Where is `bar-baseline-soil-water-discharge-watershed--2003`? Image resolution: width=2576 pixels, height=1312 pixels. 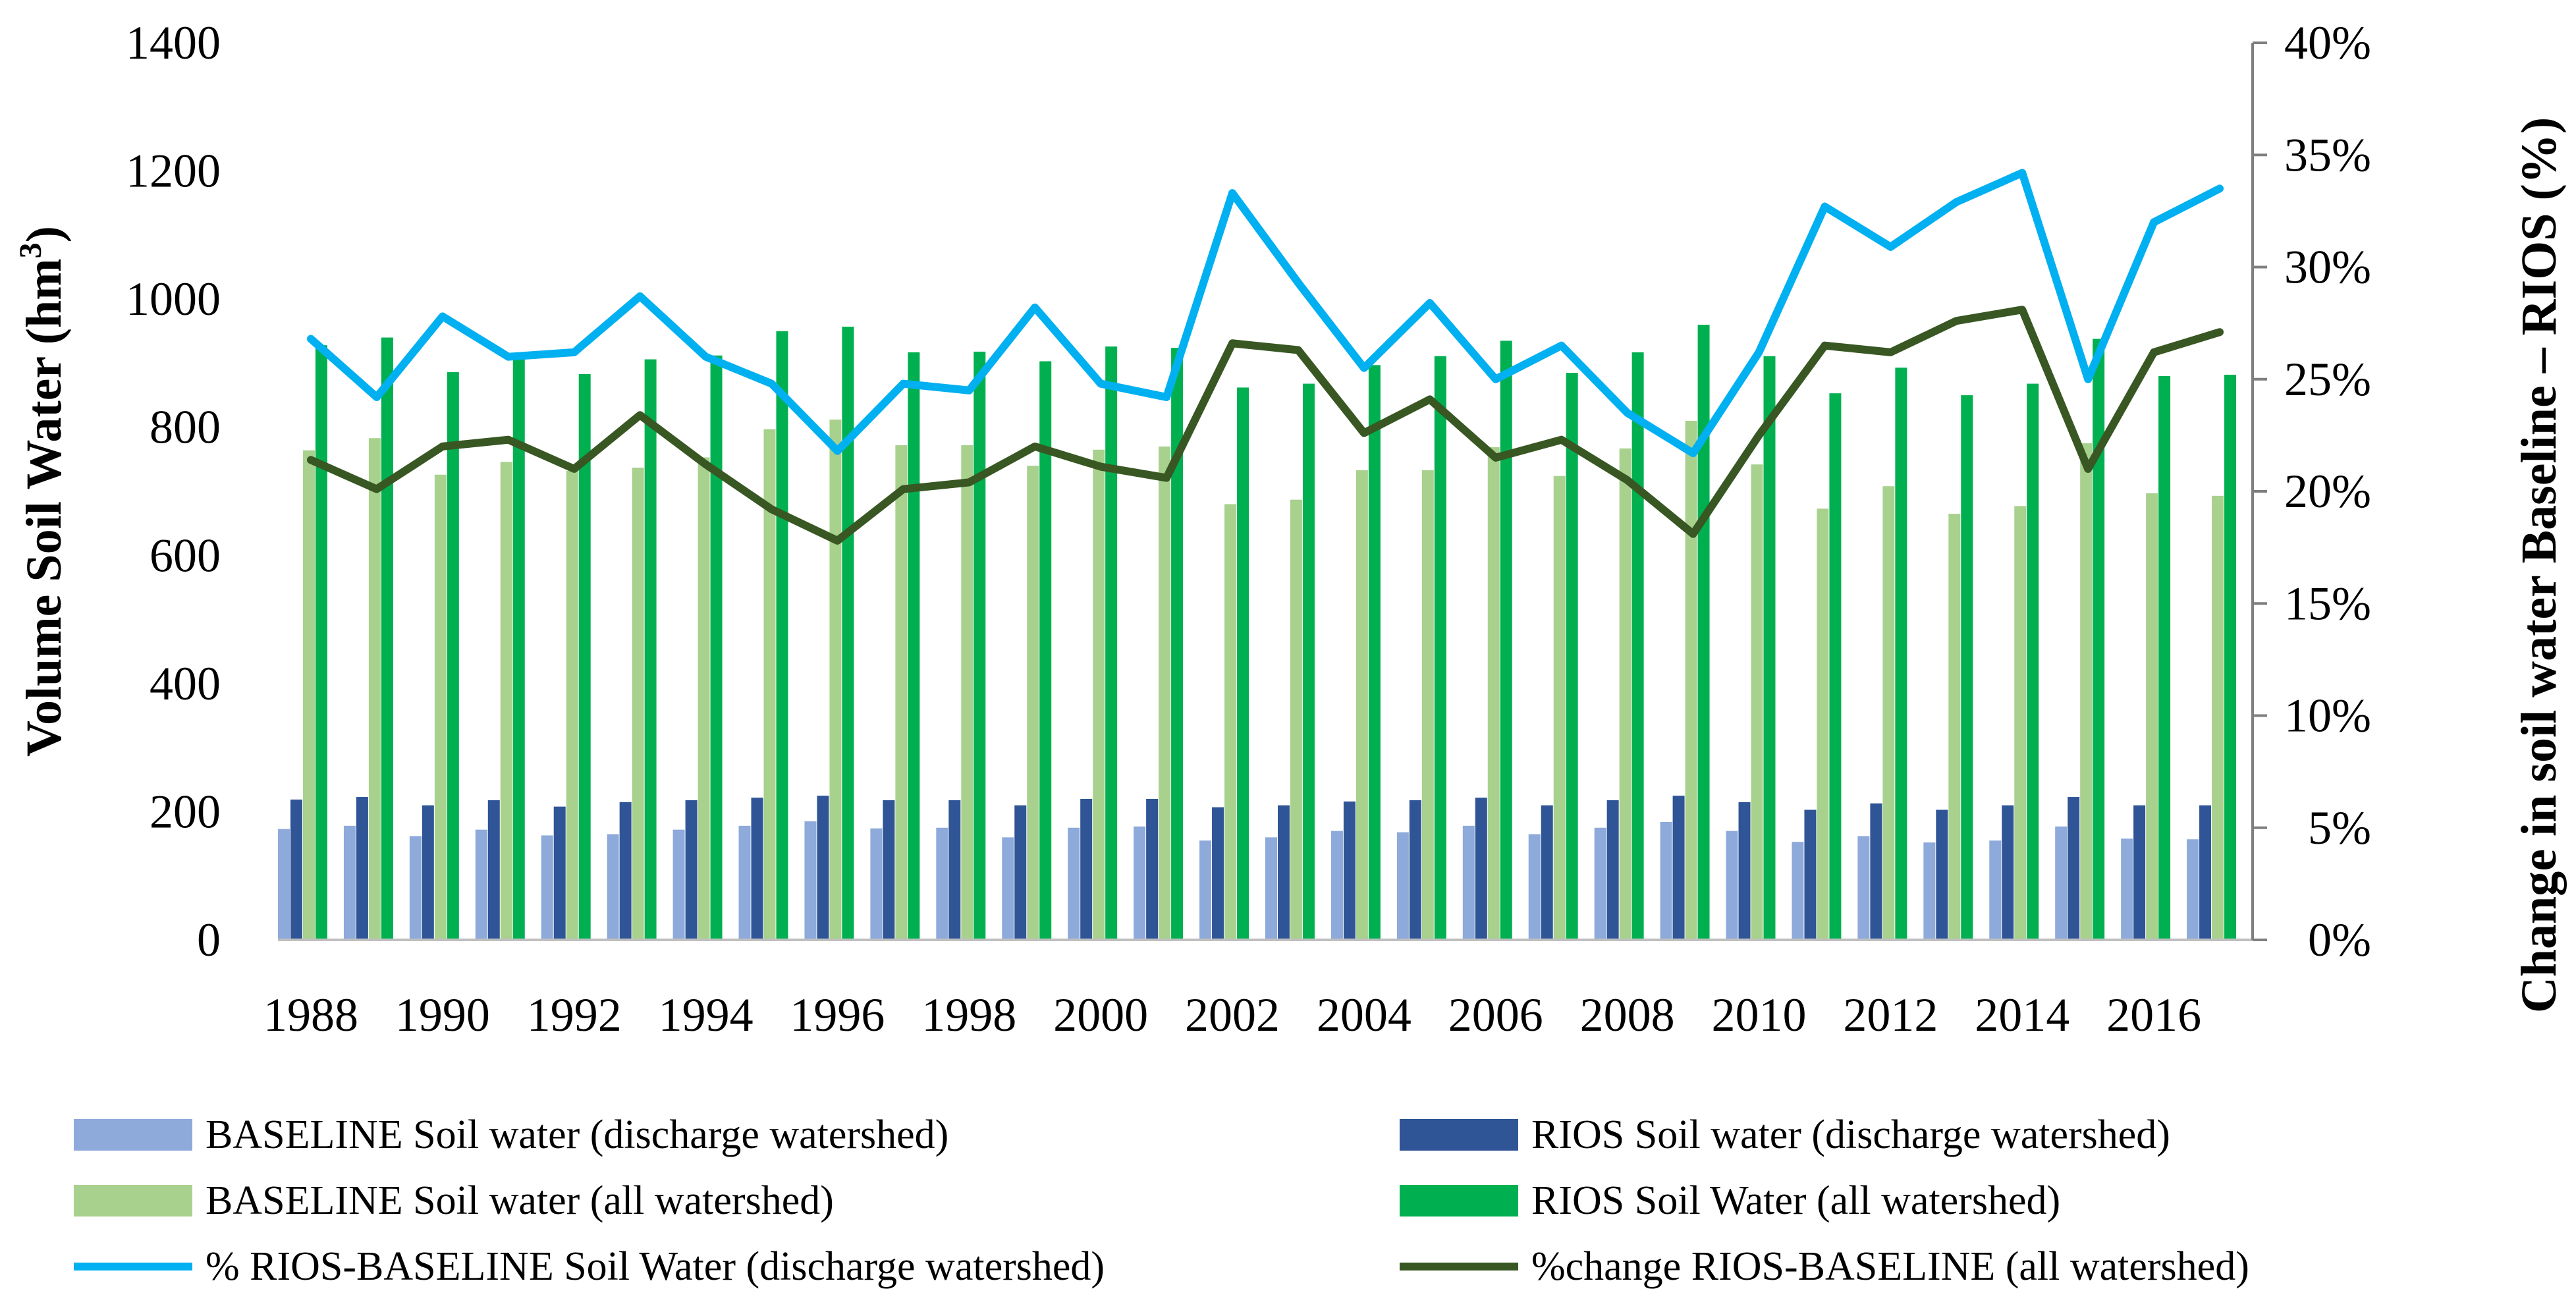
bar-baseline-soil-water-discharge-watershed--2003 is located at coordinates (1271, 888).